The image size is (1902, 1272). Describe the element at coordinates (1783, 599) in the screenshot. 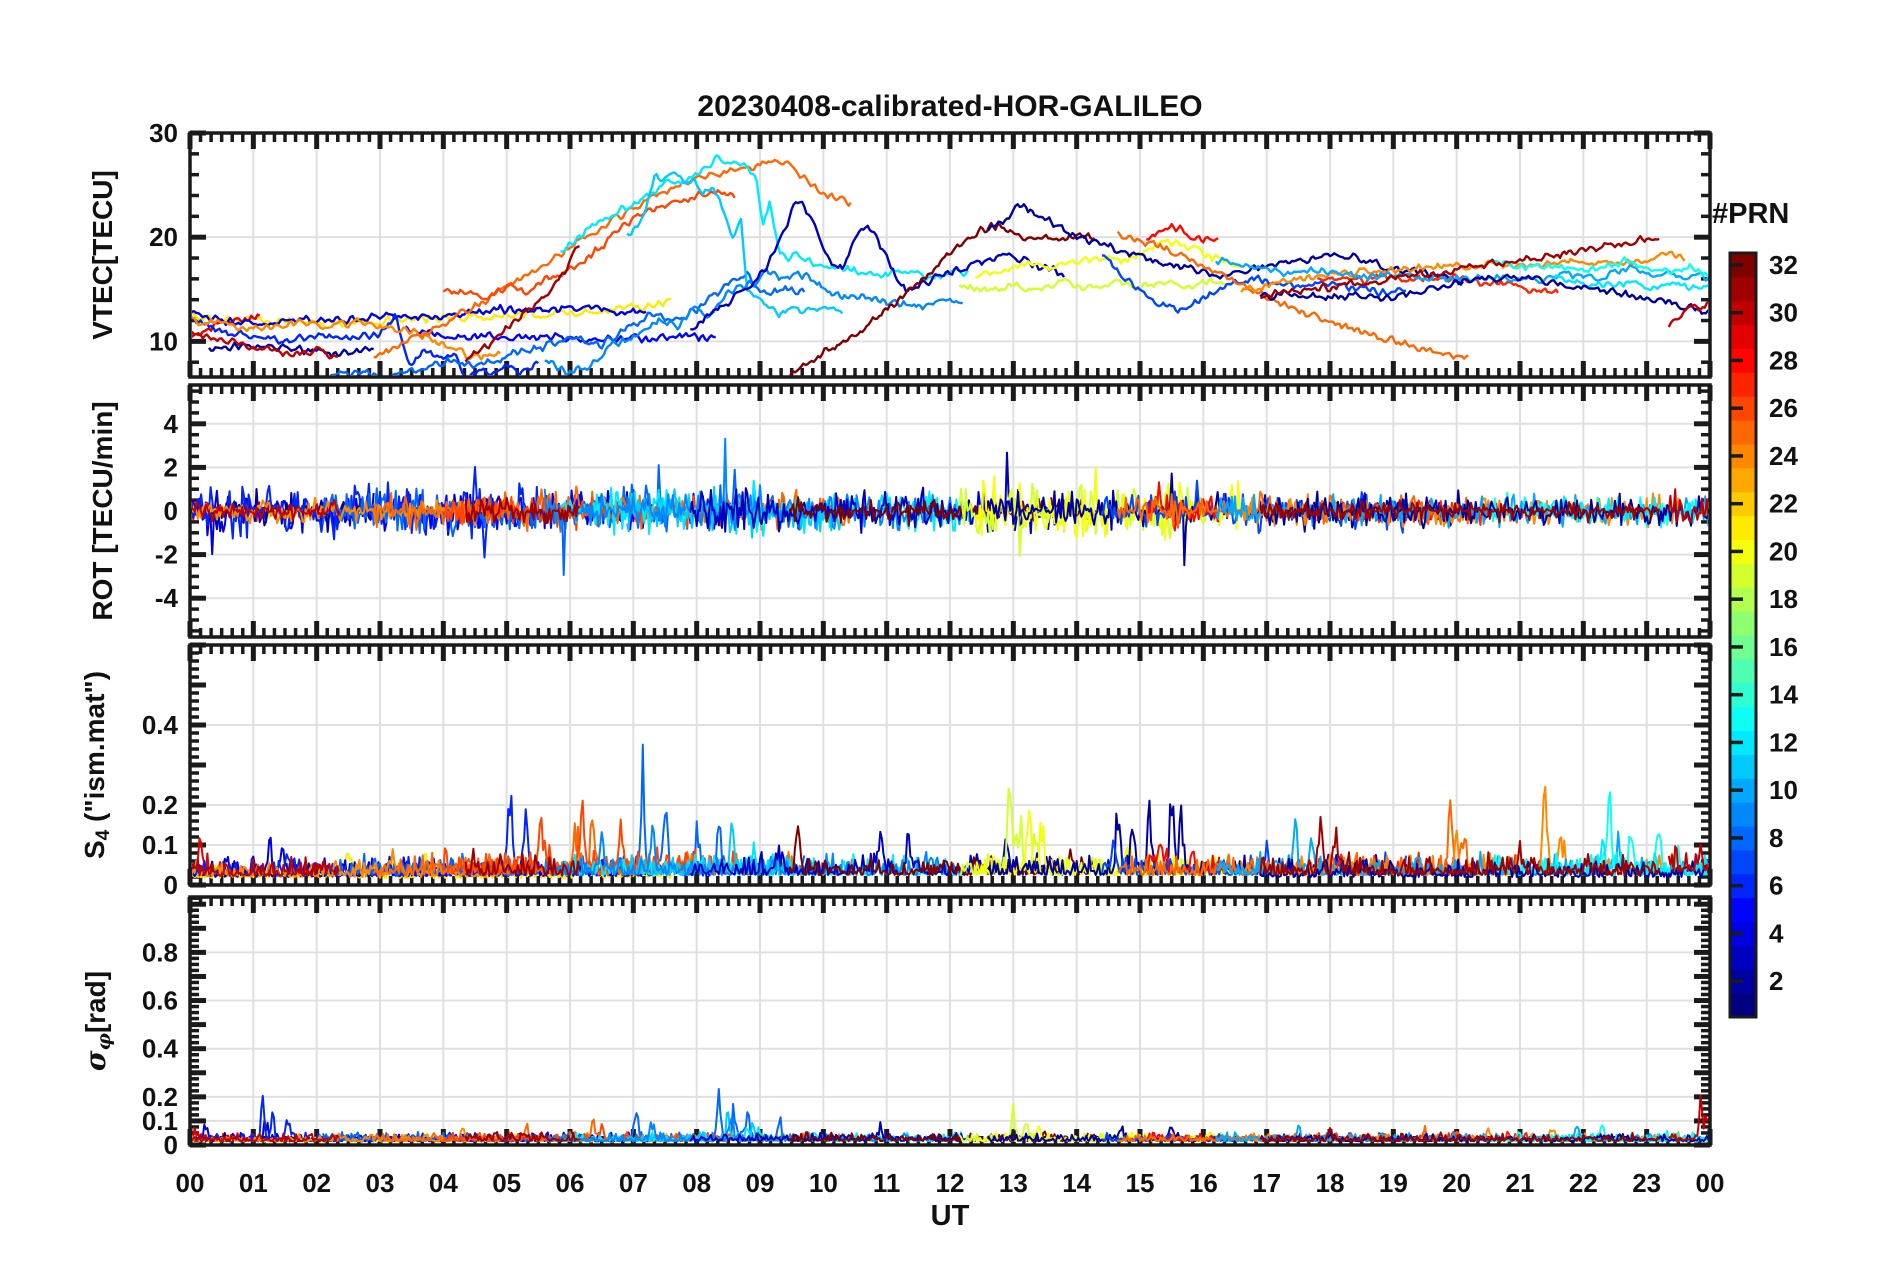

I see `colorbar-tick-label: 18` at that location.